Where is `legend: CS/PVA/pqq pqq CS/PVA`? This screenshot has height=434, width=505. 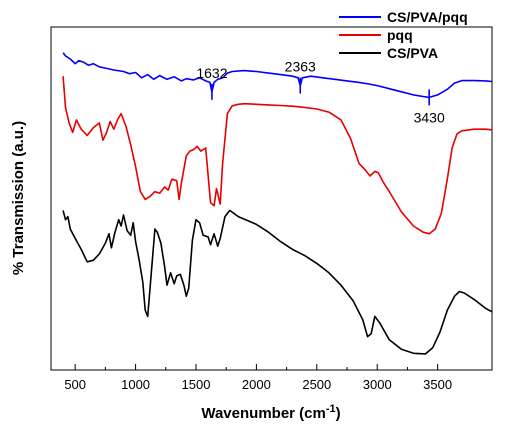
legend: CS/PVA/pqq pqq CS/PVA is located at coordinates (403, 35).